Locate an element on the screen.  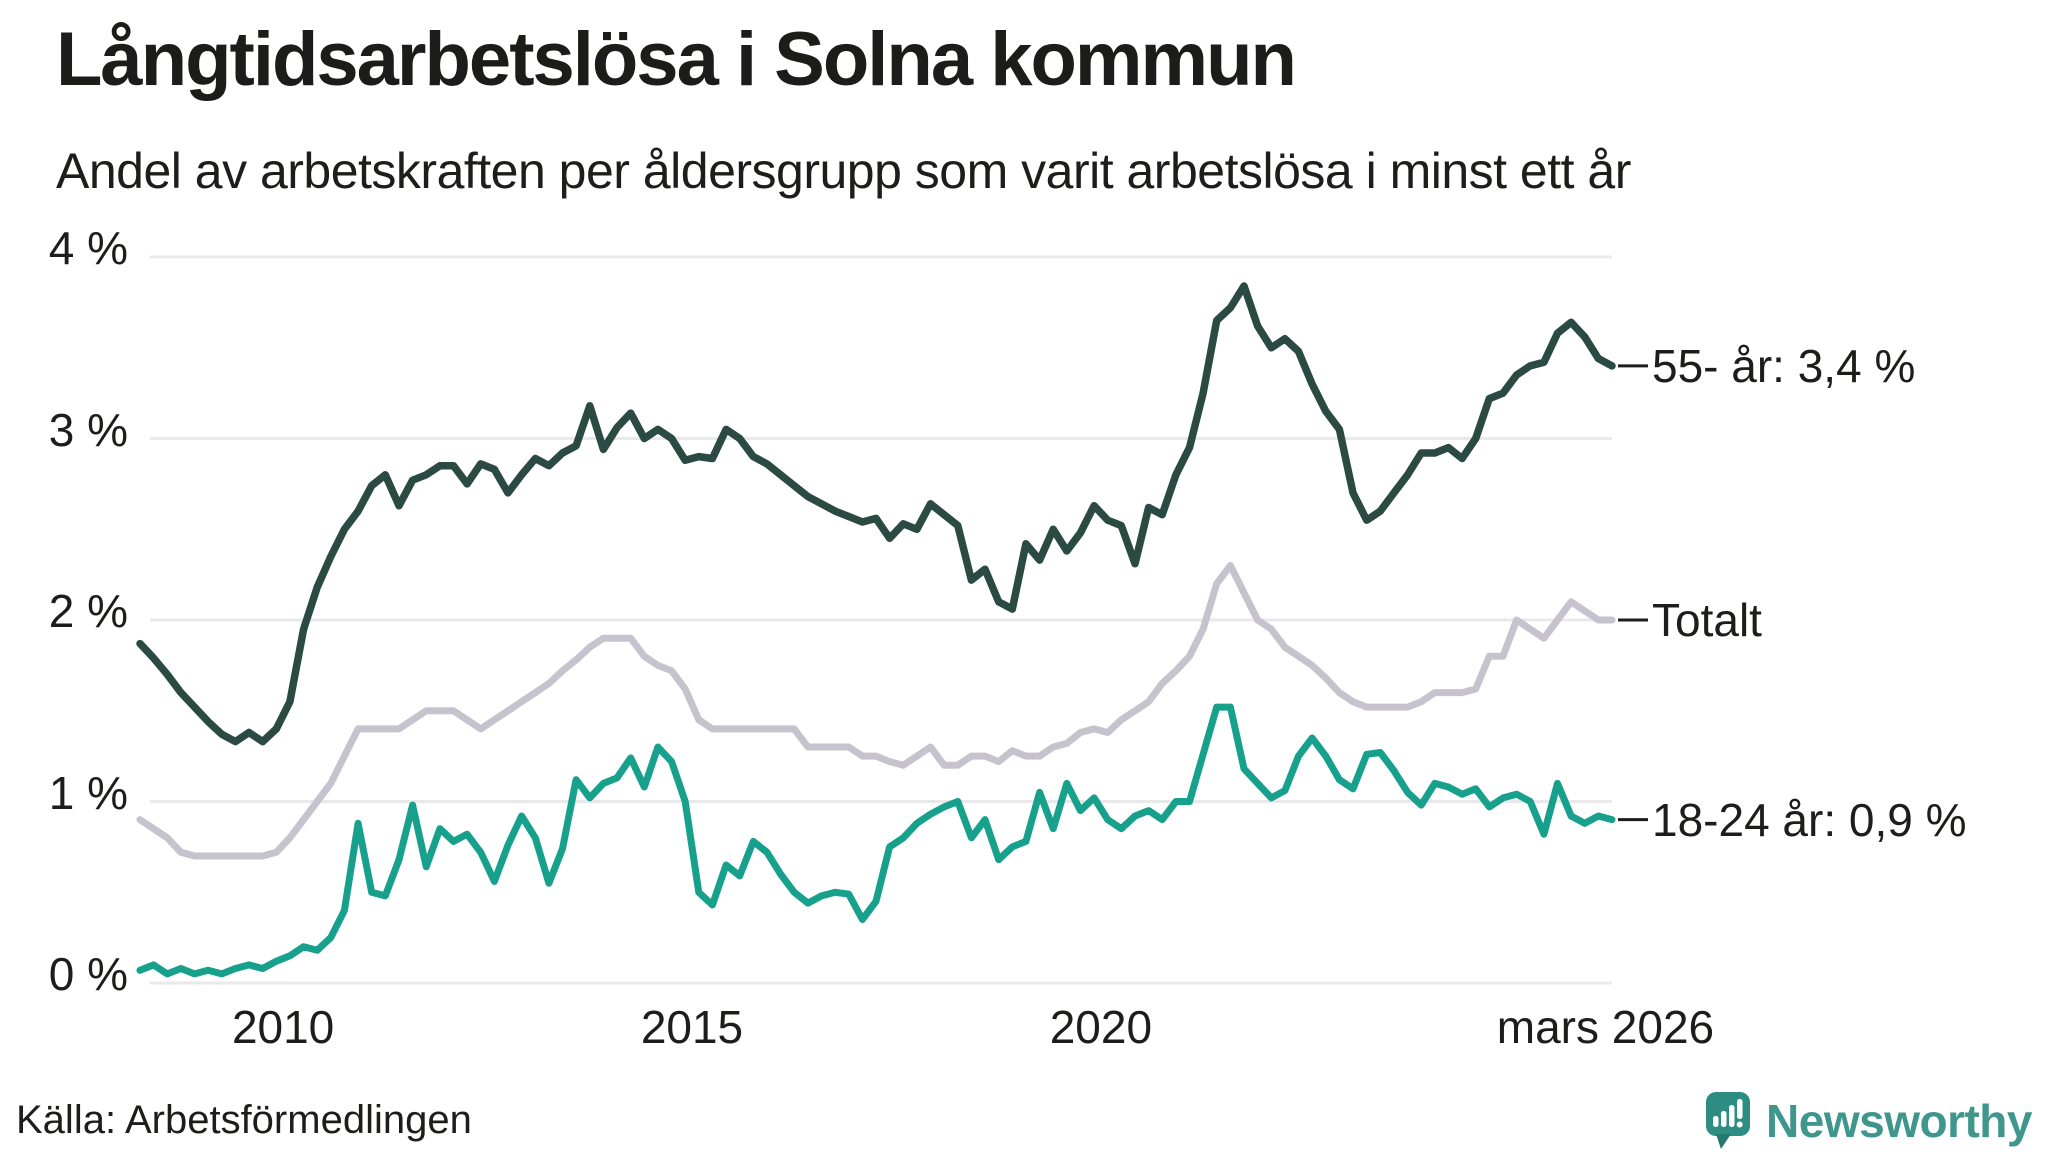
x-tick-label: 2015 is located at coordinates (692, 1027).